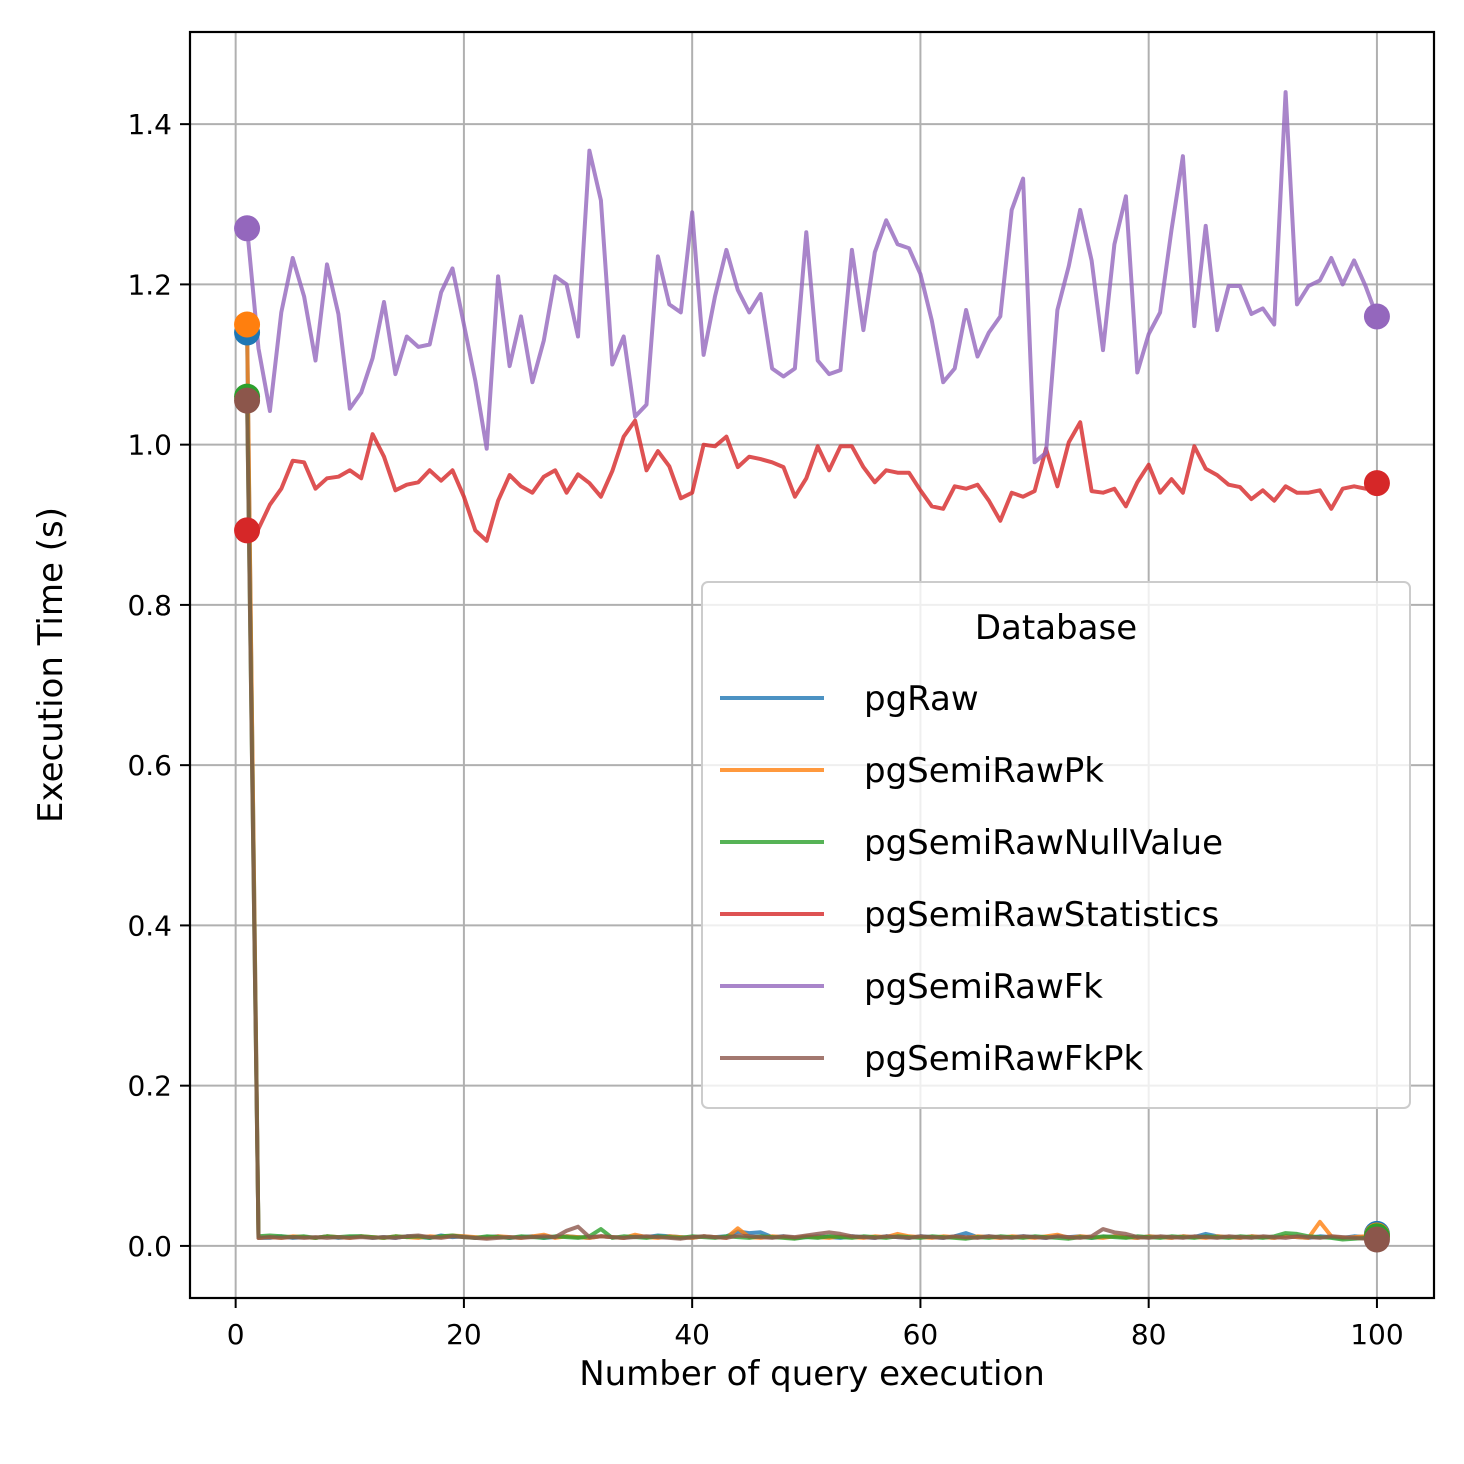  Describe the element at coordinates (812, 480) in the screenshot. I see `series-line` at that location.